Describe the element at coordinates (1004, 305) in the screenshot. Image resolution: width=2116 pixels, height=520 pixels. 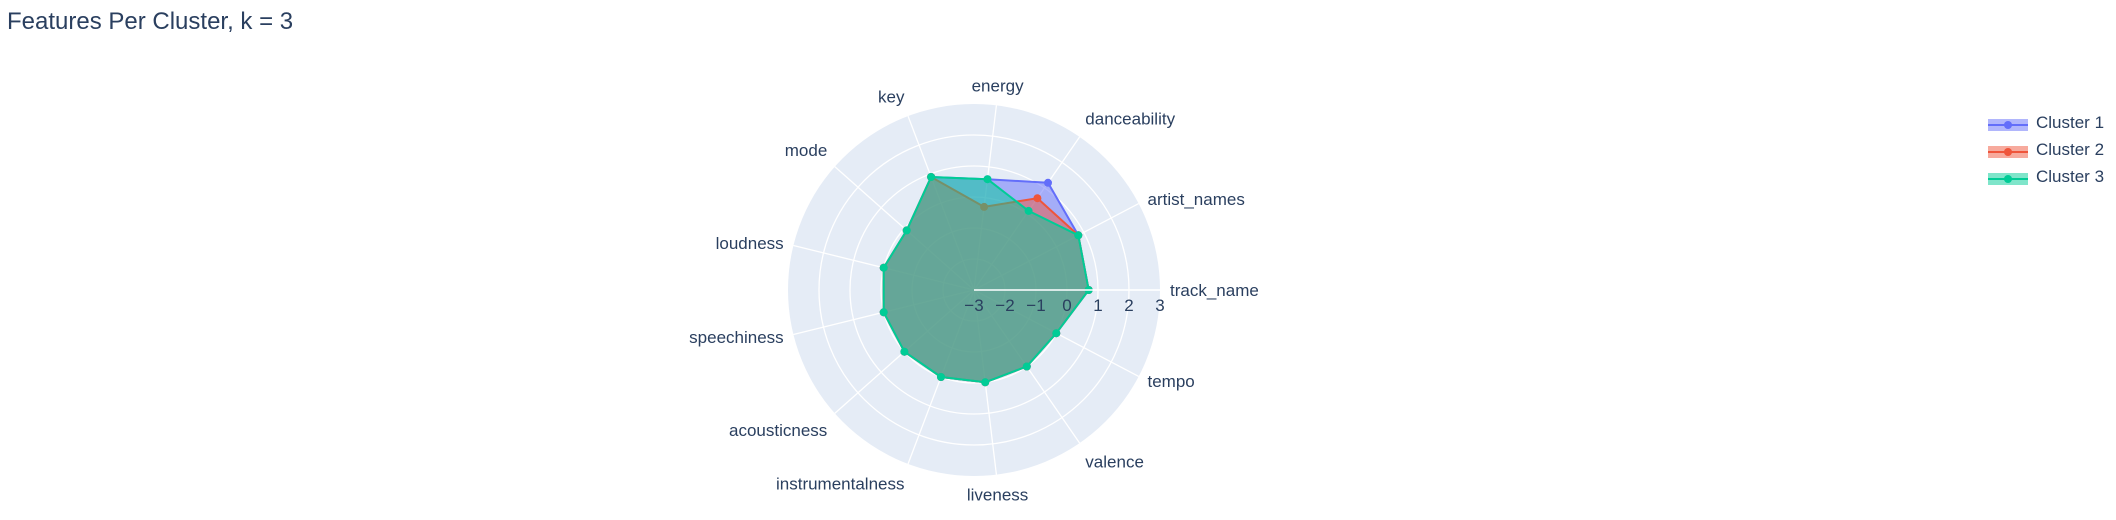
I see `radial-tick-label: −2` at that location.